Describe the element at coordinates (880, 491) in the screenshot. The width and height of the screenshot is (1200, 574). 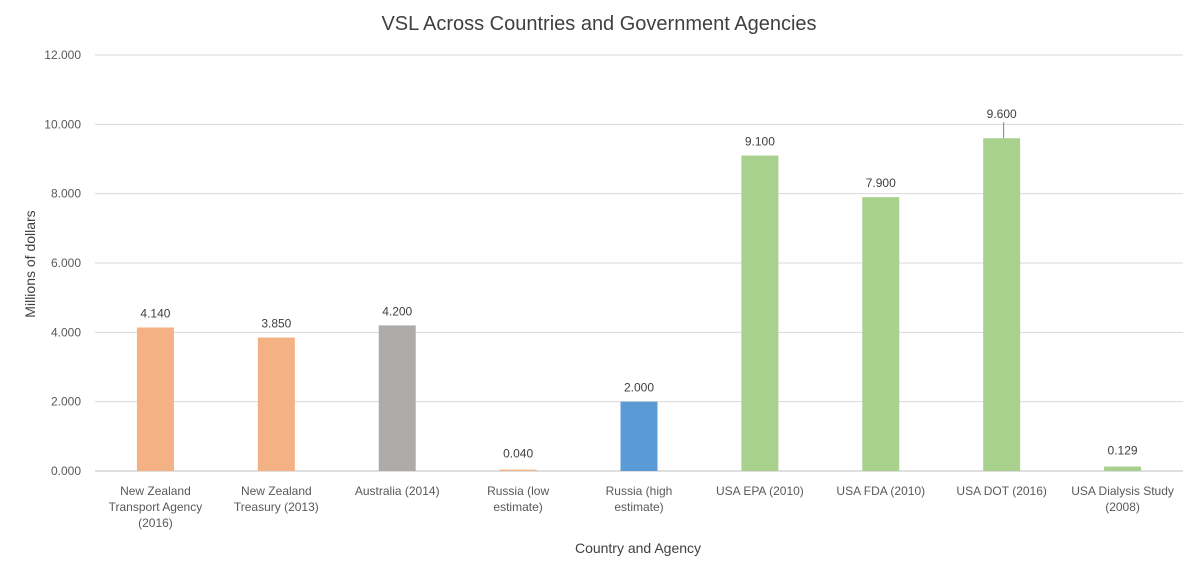
I see `x-tick-label: USA FDA (2010)` at that location.